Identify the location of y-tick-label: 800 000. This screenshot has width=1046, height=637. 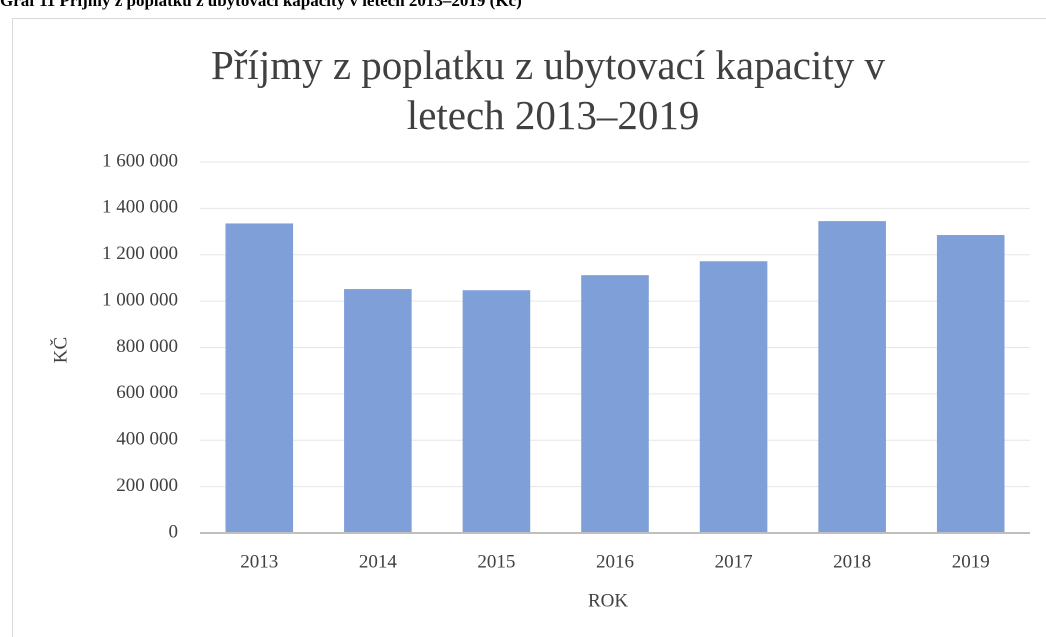
(147, 346).